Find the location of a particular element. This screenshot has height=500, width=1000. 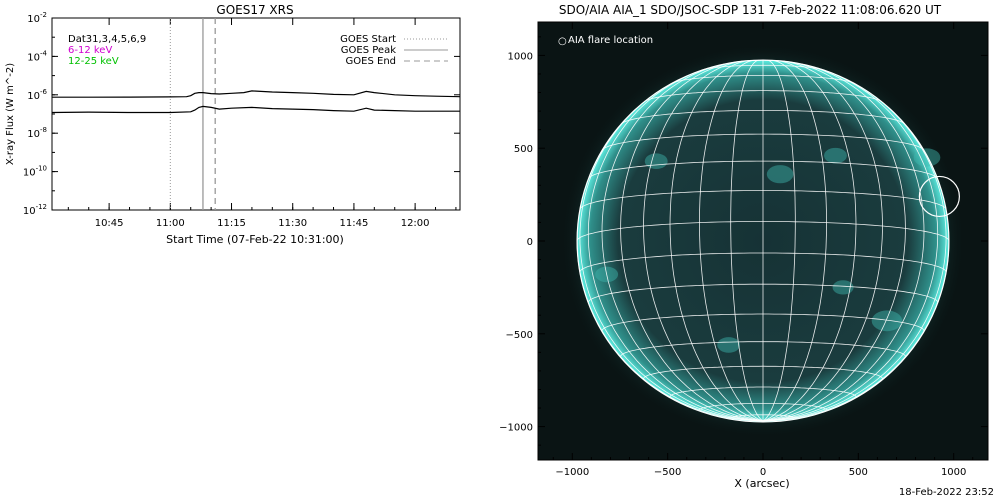

goes-legend-right-label: GOES Start is located at coordinates (368, 39).